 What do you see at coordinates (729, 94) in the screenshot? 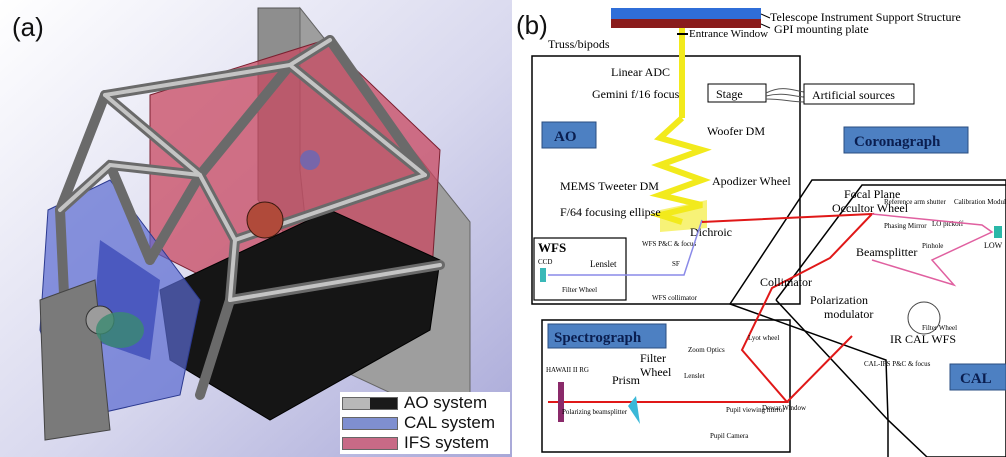
I see `stage-label: Stage` at bounding box center [729, 94].